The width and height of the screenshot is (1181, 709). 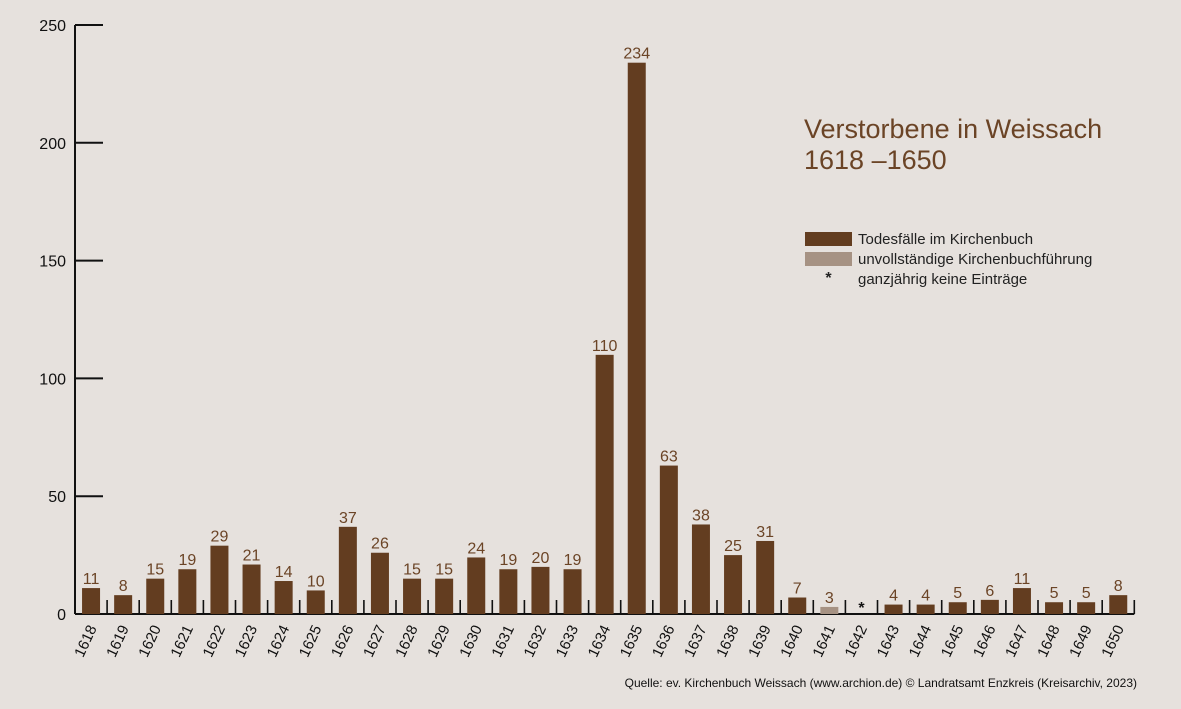 What do you see at coordinates (155, 570) in the screenshot?
I see `bar-value-label-1620: 15` at bounding box center [155, 570].